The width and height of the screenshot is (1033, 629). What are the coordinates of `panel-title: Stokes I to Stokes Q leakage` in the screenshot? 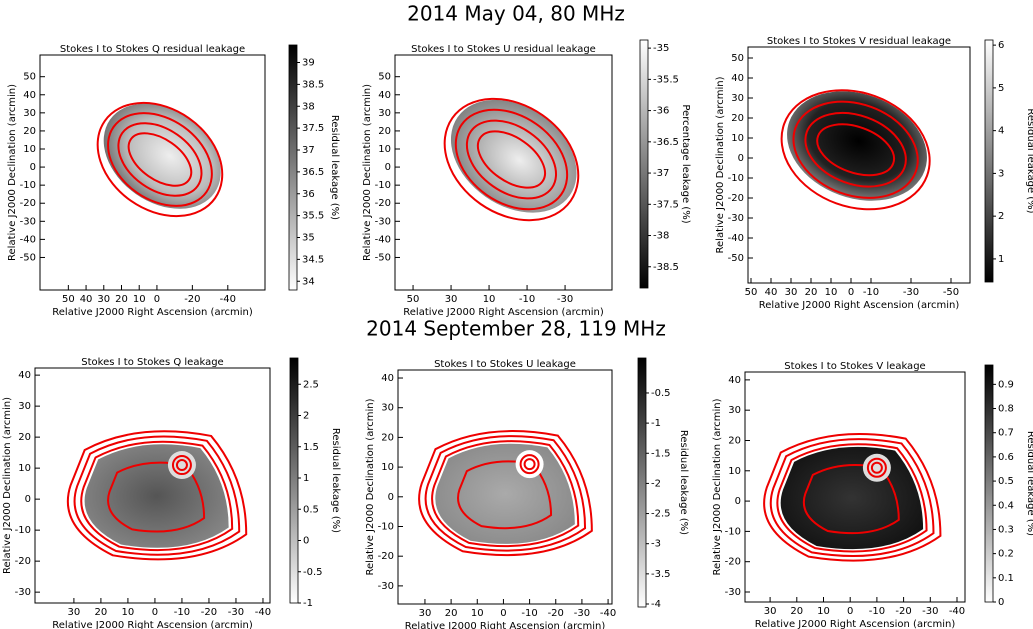 It's located at (152, 362).